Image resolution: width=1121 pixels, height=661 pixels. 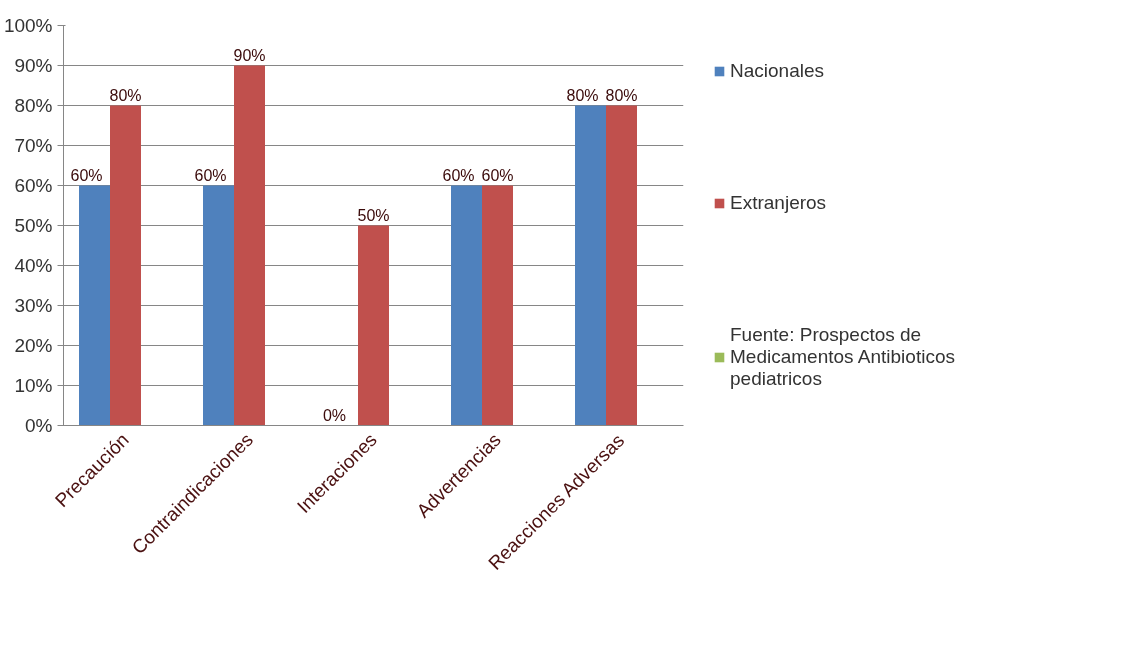 What do you see at coordinates (842, 357) in the screenshot?
I see `legend-label: Fuente: Prospectos de Medicamentos Antibioticos pediatricos` at bounding box center [842, 357].